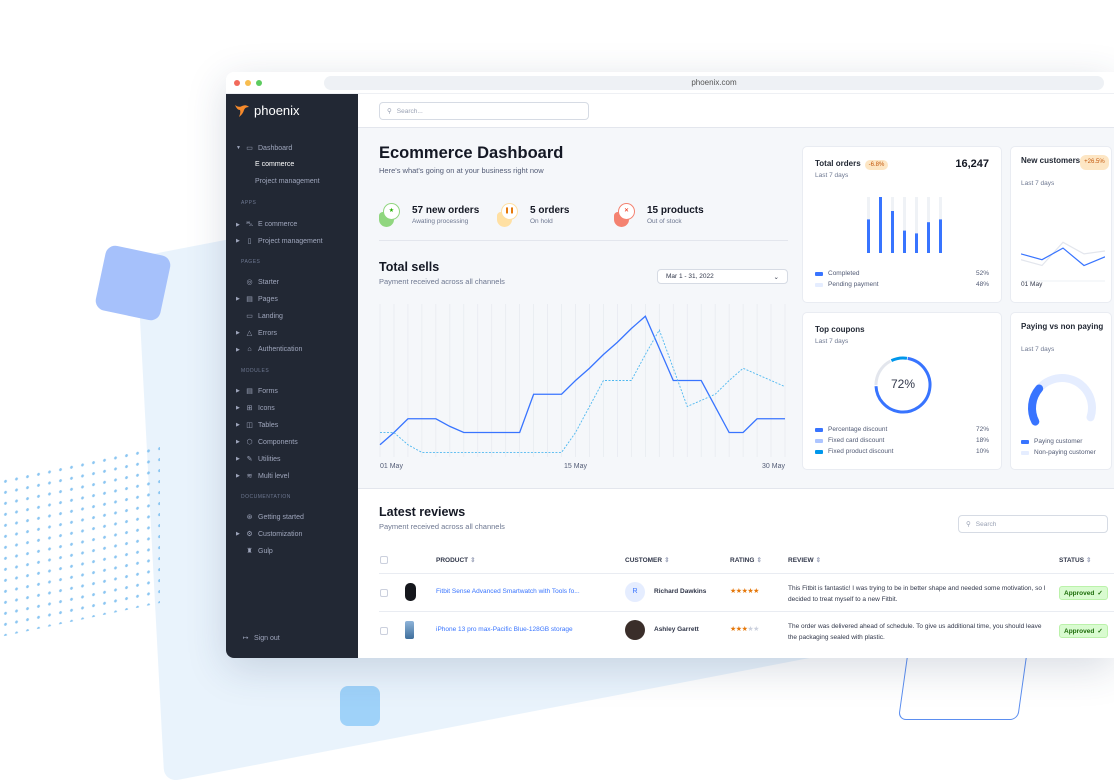 This screenshot has width=1114, height=782. What do you see at coordinates (456, 560) in the screenshot?
I see `column-header: PRODUCT ⇕` at bounding box center [456, 560].